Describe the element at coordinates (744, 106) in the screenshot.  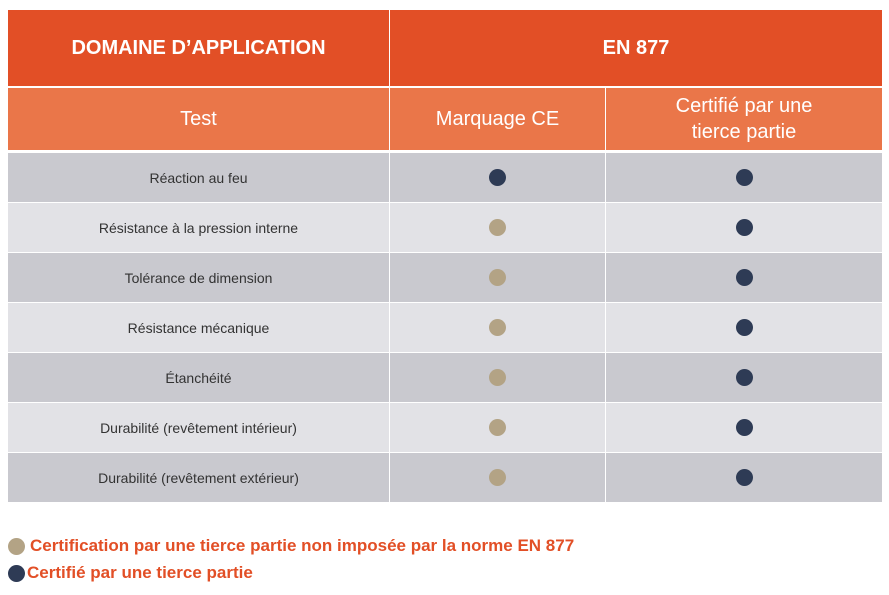
I see `column-header-third-party-line1: Certifié par une` at that location.